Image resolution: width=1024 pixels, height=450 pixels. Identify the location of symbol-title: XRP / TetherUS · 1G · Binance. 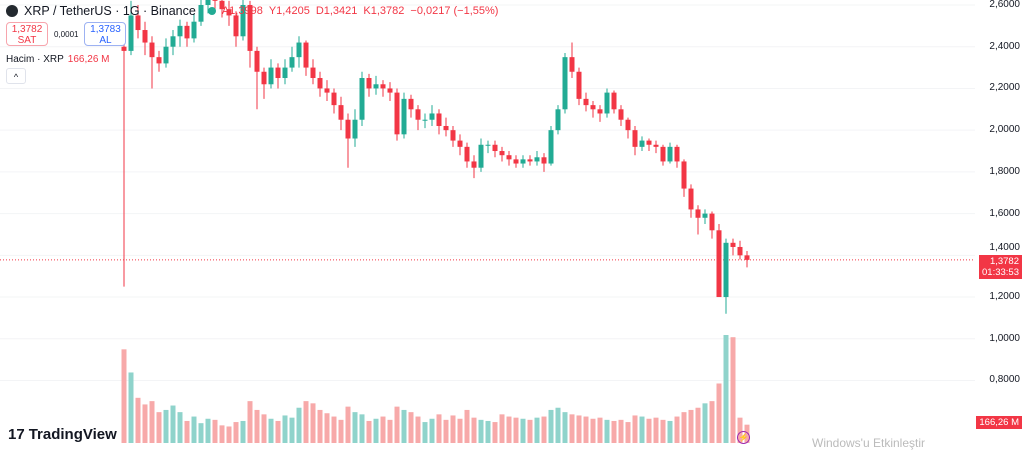
(110, 11).